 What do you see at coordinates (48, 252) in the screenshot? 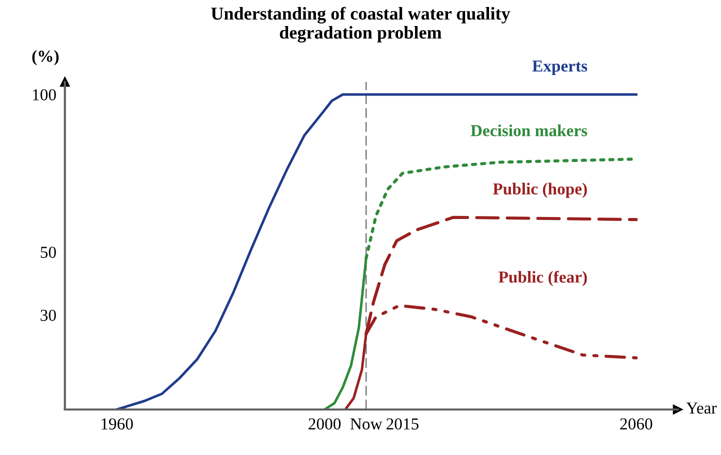
I see `y-tick-label: 50` at bounding box center [48, 252].